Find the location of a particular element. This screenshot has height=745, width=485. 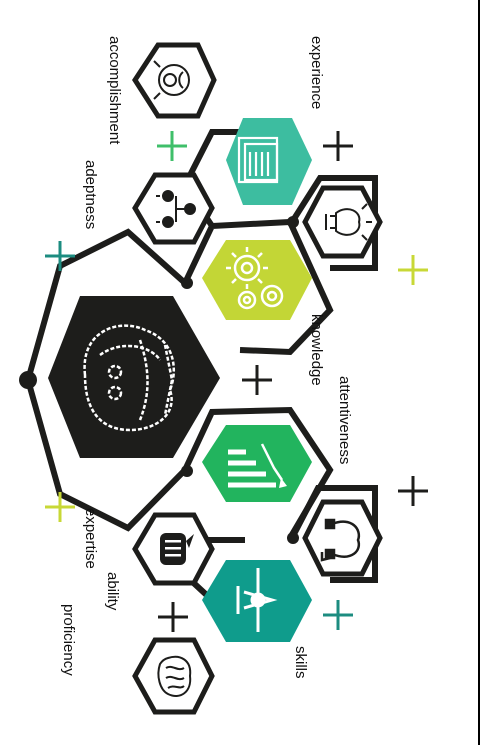

gears-hexagon is located at coordinates (257, 280).